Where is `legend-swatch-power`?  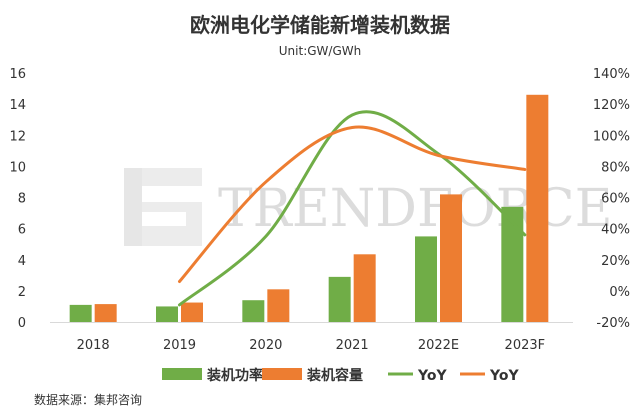 legend-swatch-power is located at coordinates (182, 374).